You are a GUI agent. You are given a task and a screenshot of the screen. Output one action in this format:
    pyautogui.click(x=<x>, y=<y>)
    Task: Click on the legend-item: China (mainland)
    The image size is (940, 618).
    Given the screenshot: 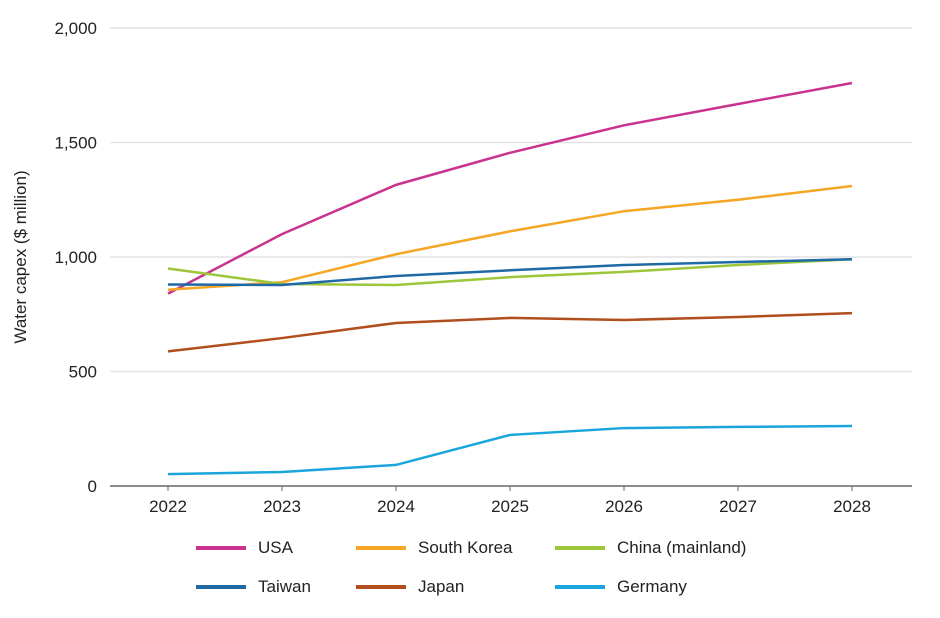 What is the action you would take?
    pyautogui.click(x=650, y=548)
    